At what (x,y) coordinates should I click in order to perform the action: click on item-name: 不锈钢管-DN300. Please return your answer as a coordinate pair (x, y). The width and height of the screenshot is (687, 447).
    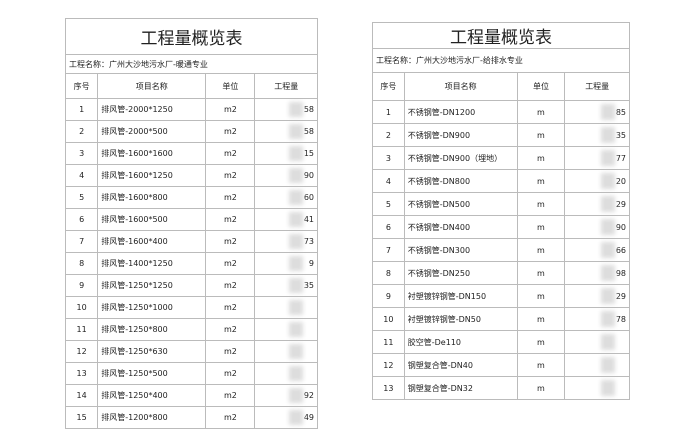
    Looking at the image, I should click on (460, 250).